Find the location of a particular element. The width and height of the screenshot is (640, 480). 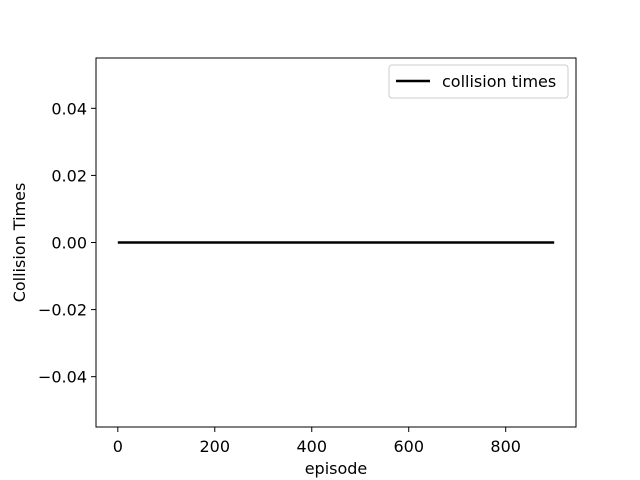

x-tick-label: 600 is located at coordinates (408, 446).